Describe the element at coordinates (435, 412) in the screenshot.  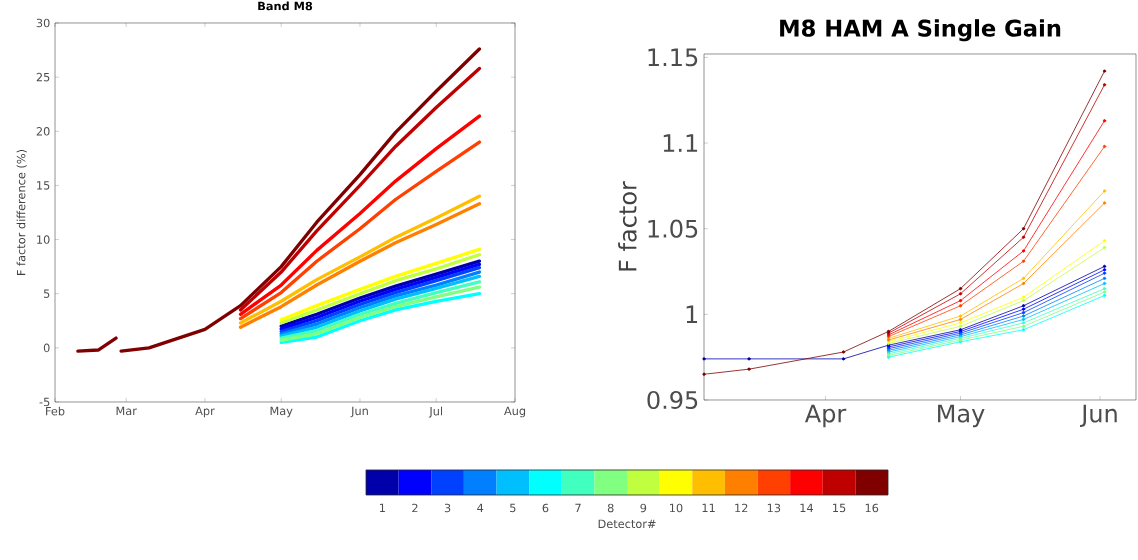
I see `x-tick-label: Jul` at that location.